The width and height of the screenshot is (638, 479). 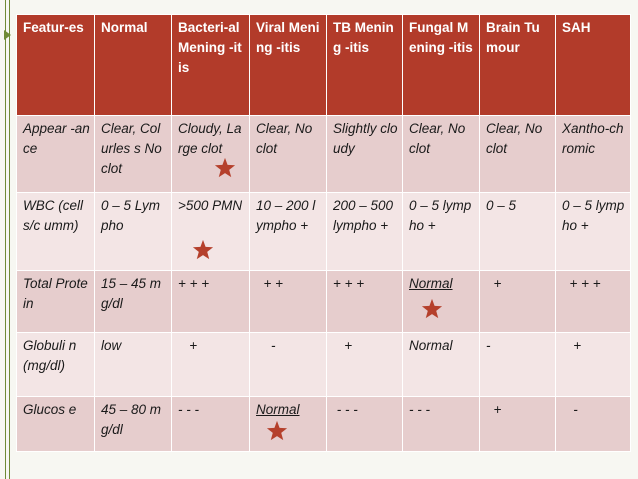 What do you see at coordinates (55, 424) in the screenshot?
I see `row-label-cell: Glucos e` at bounding box center [55, 424].